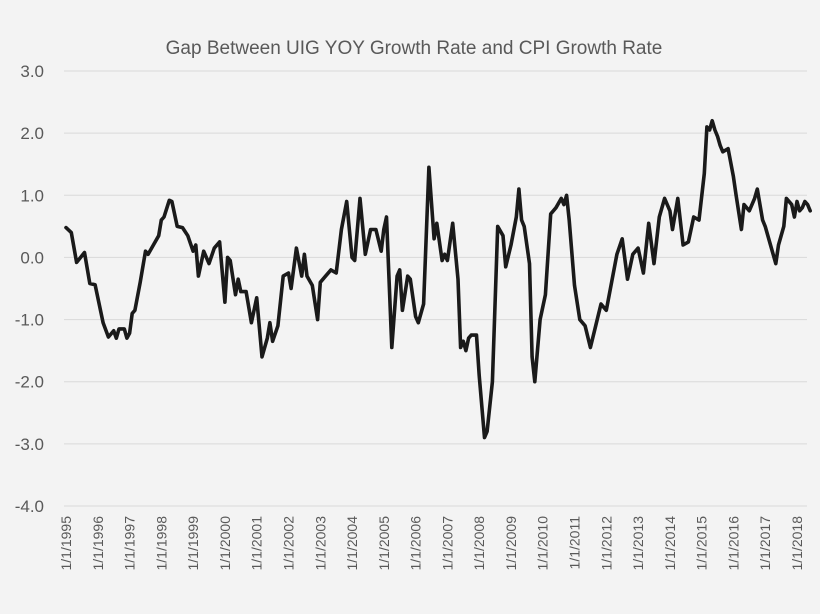  What do you see at coordinates (543, 543) in the screenshot?
I see `x-tick-label: 1/1/2010` at bounding box center [543, 543].